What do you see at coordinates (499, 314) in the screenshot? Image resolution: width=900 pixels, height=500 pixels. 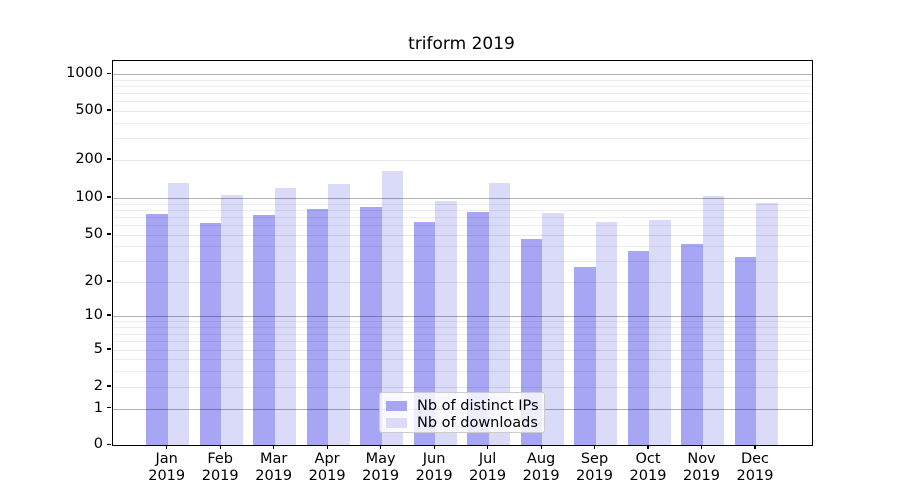 I see `bar-downloads-jul` at bounding box center [499, 314].